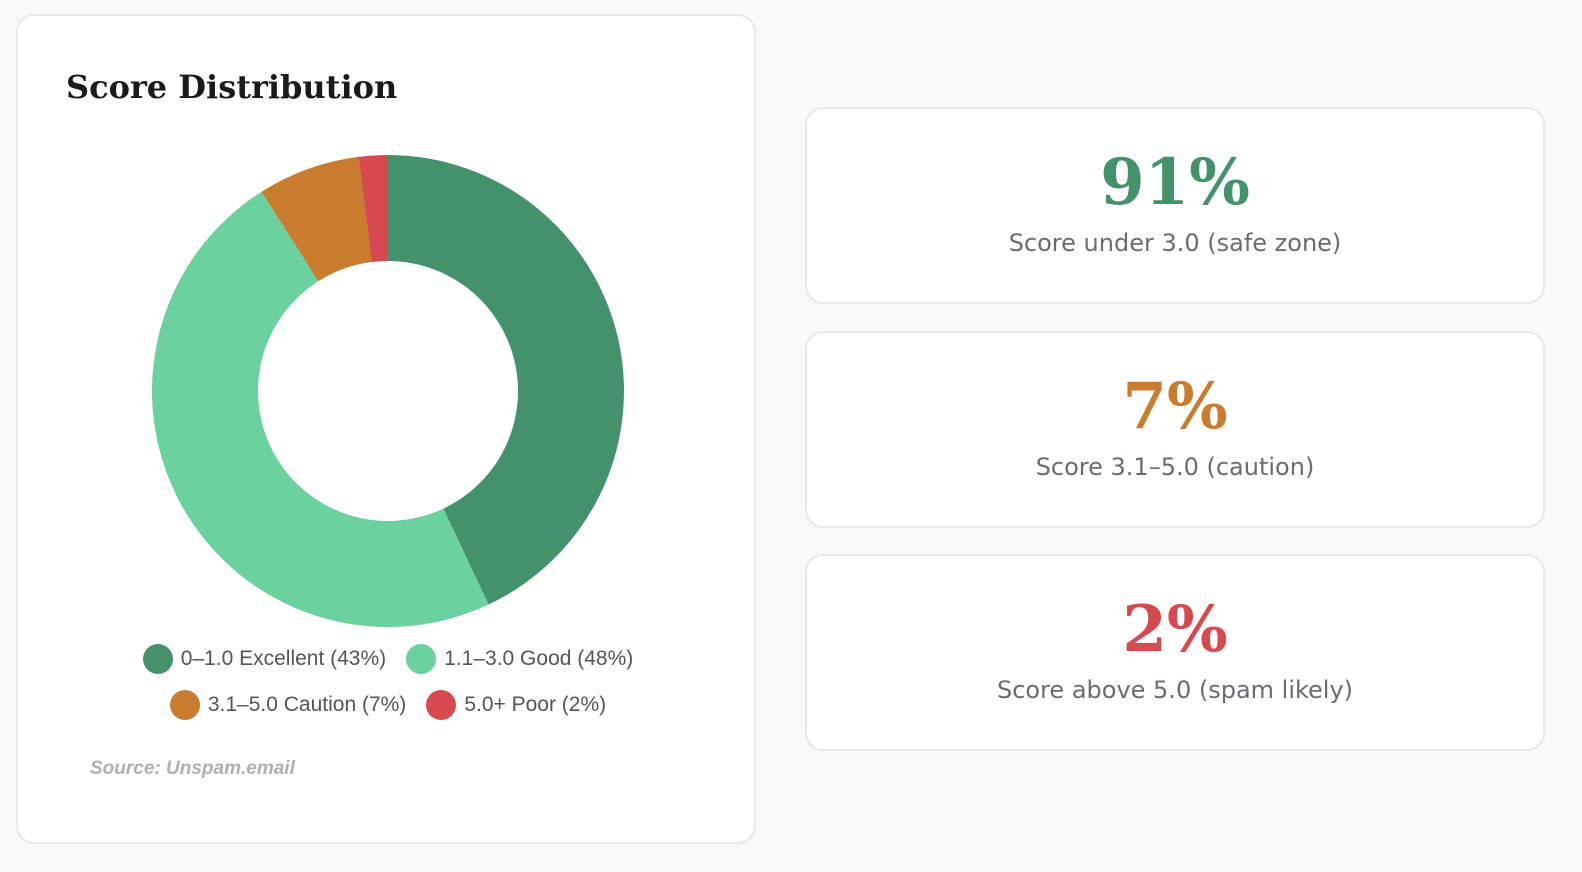  What do you see at coordinates (307, 704) in the screenshot?
I see `legend-label: 3.1–5.0 Caution (7%)` at bounding box center [307, 704].